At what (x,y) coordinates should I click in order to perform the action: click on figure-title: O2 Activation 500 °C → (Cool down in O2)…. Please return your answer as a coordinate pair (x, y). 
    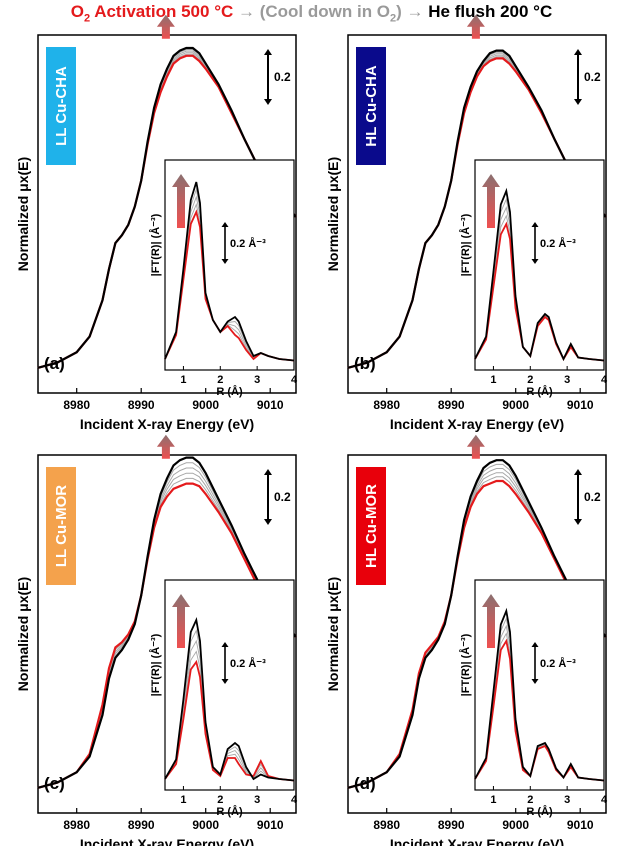
    Looking at the image, I should click on (311, 13).